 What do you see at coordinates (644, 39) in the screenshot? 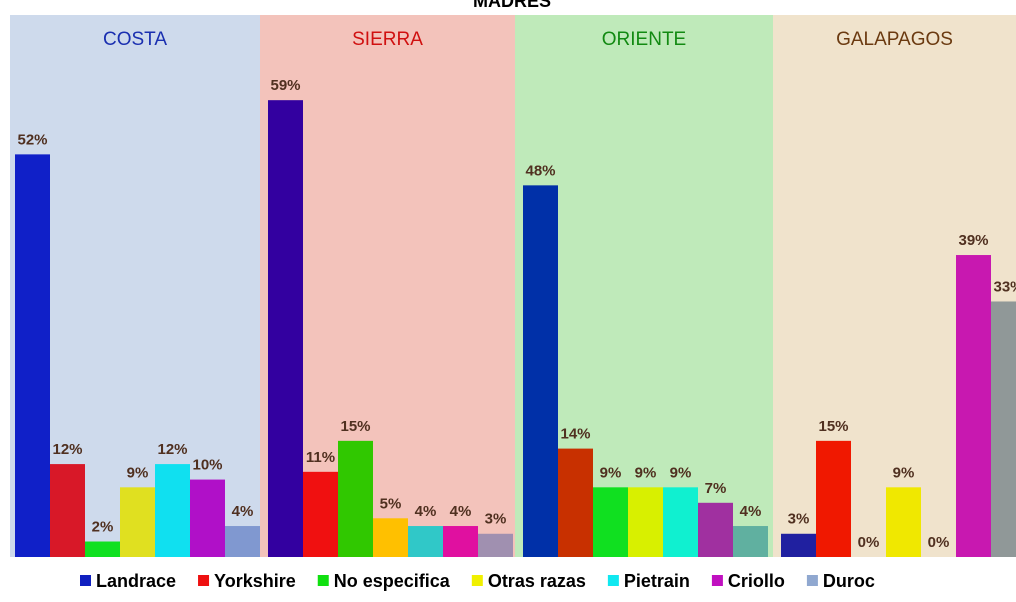
I see `region-label: ORIENTE` at bounding box center [644, 39].